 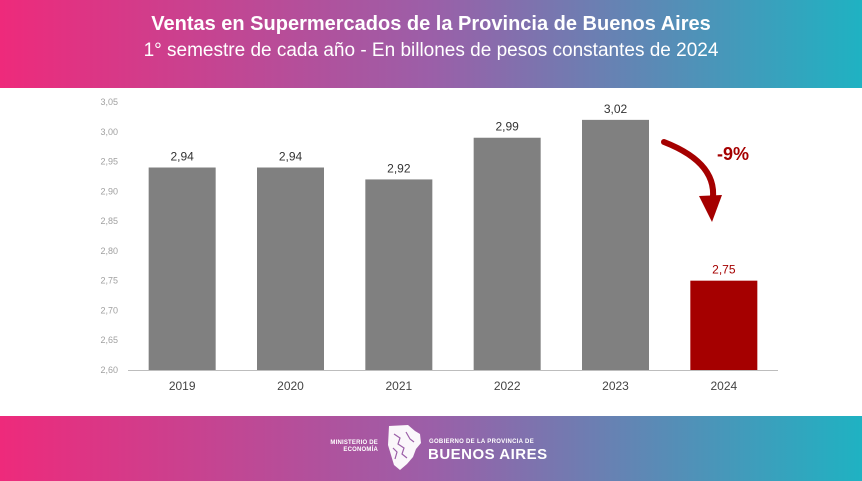 What do you see at coordinates (109, 162) in the screenshot?
I see `y-tick-label: 2,95` at bounding box center [109, 162].